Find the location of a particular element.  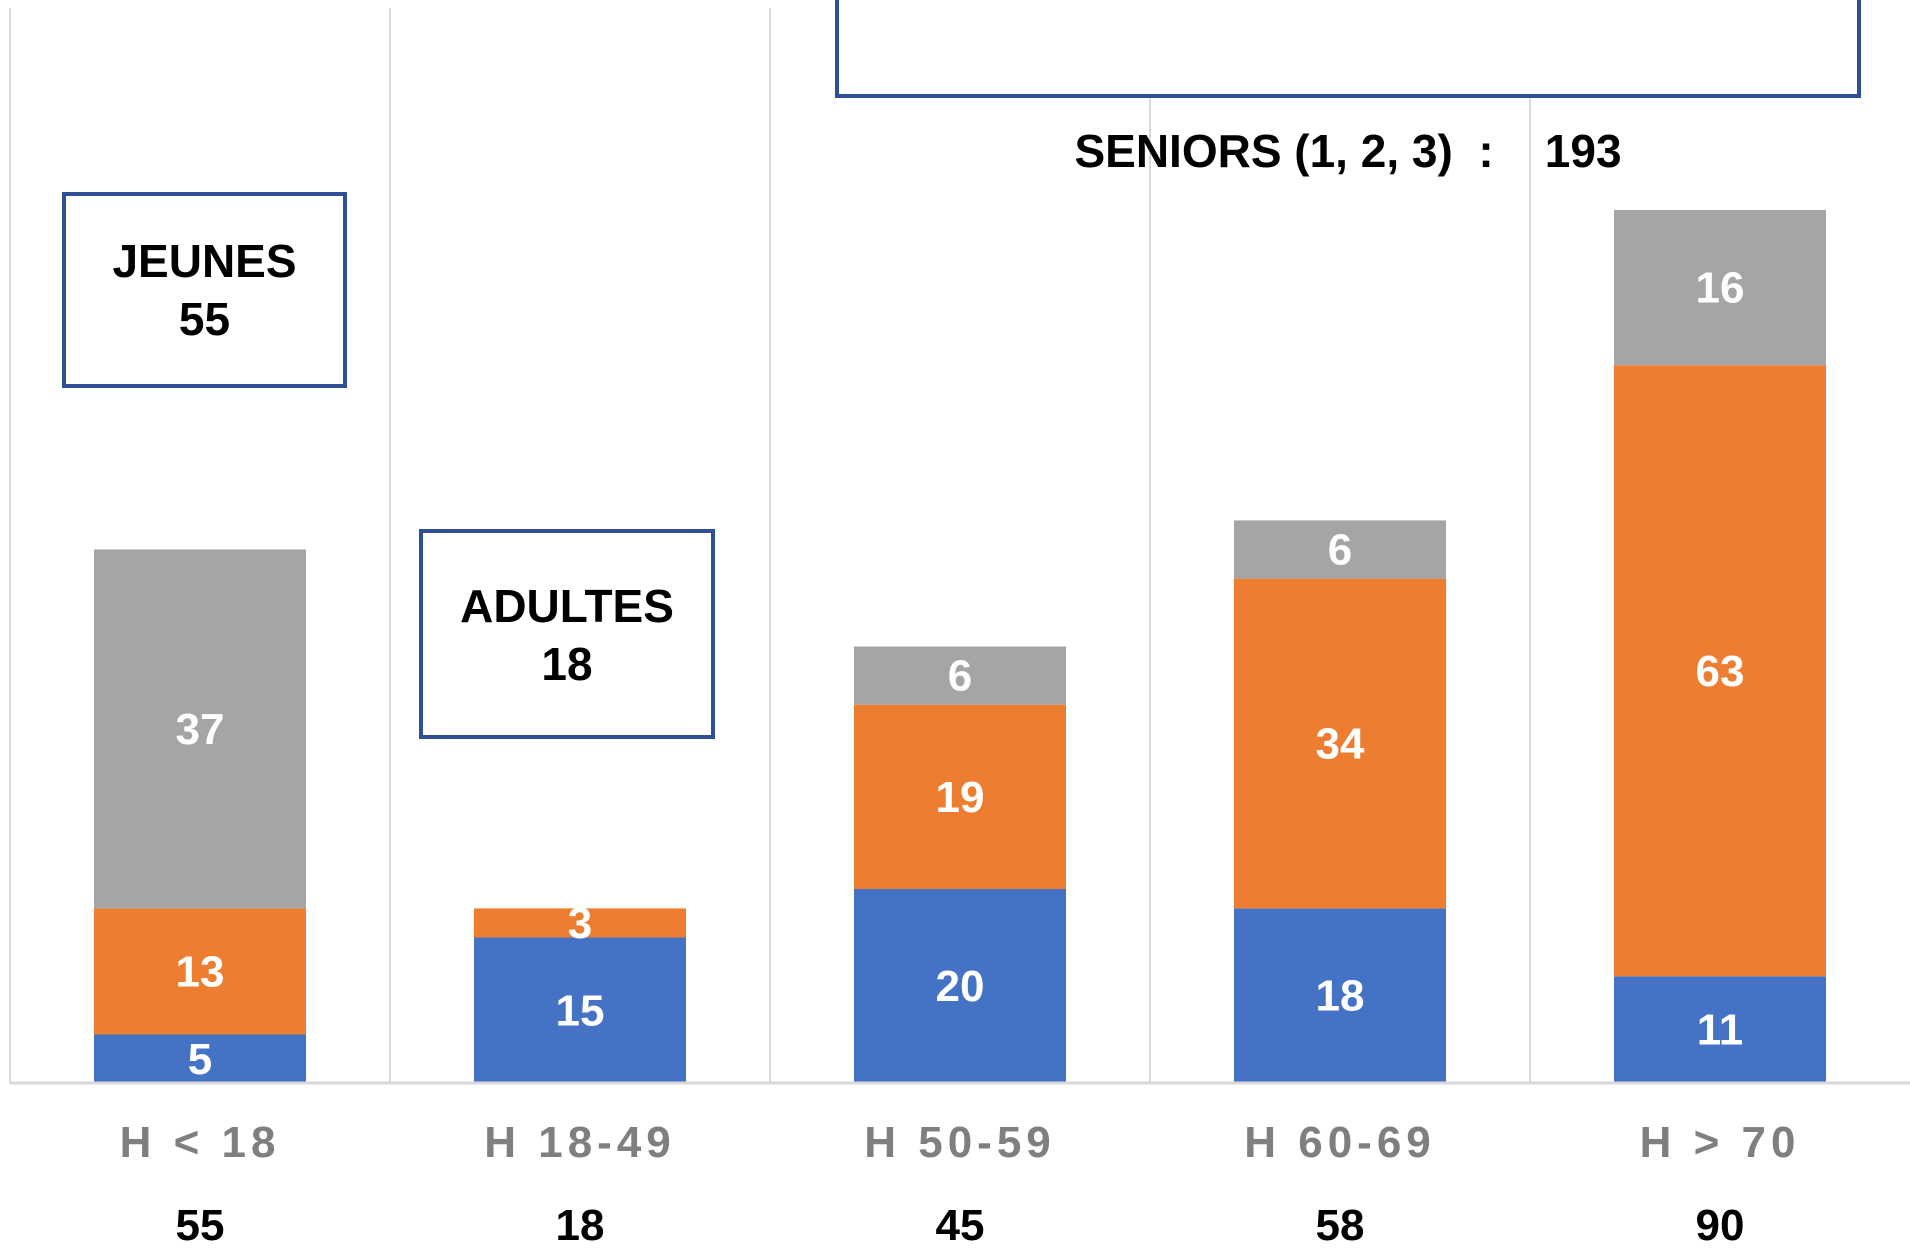

category-total-label: 58 is located at coordinates (1340, 1225).